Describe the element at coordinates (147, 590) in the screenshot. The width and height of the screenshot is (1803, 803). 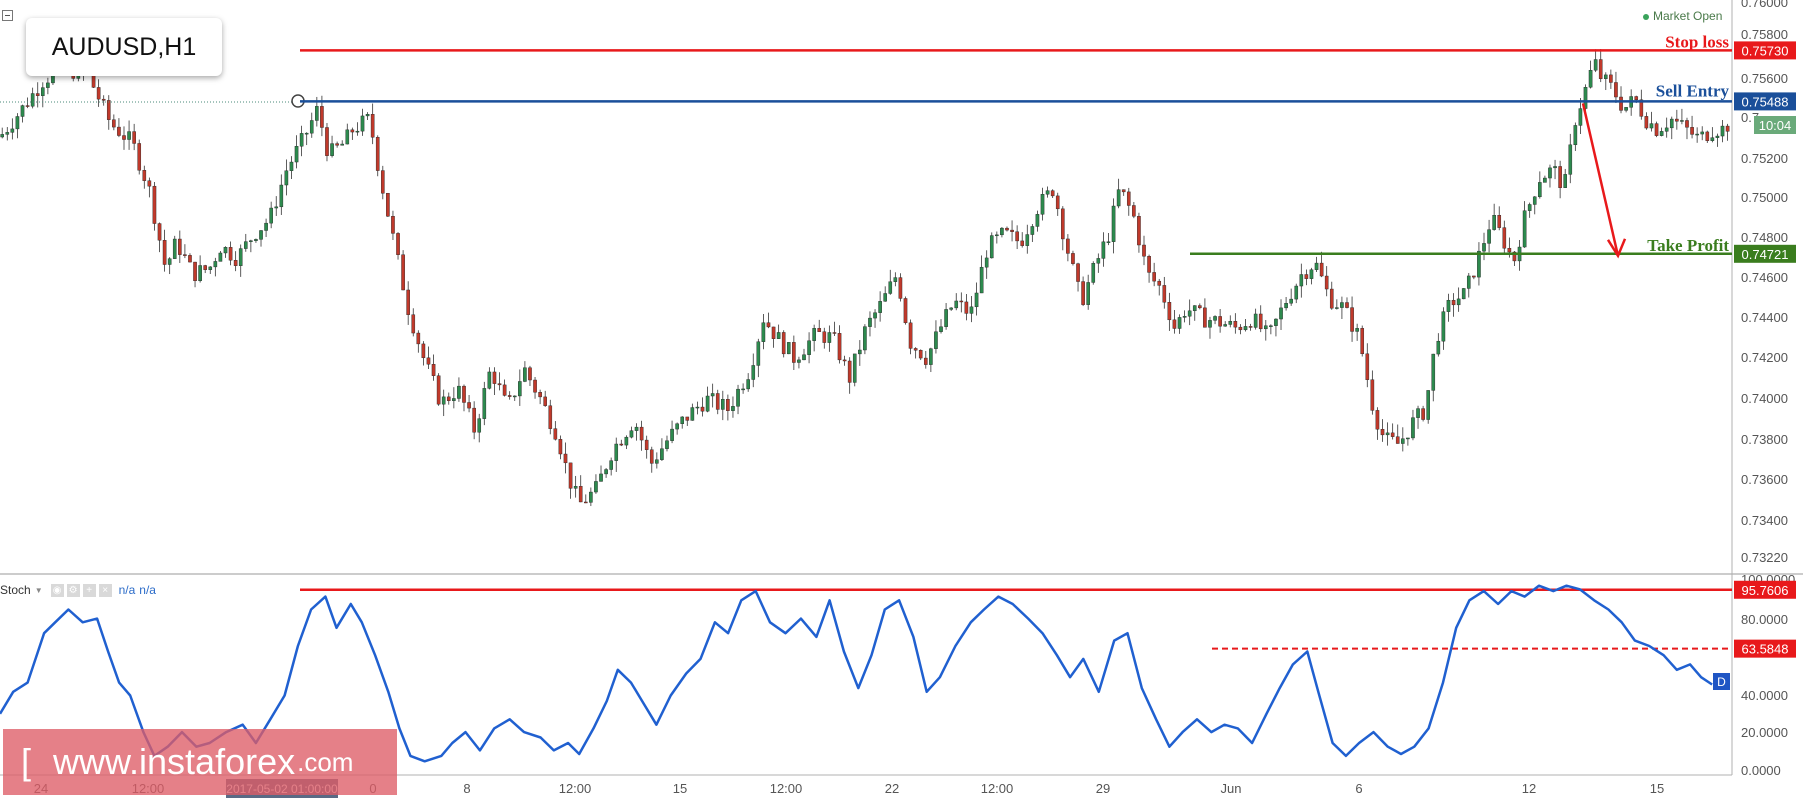
I see `indicator-value-2: n/a` at that location.